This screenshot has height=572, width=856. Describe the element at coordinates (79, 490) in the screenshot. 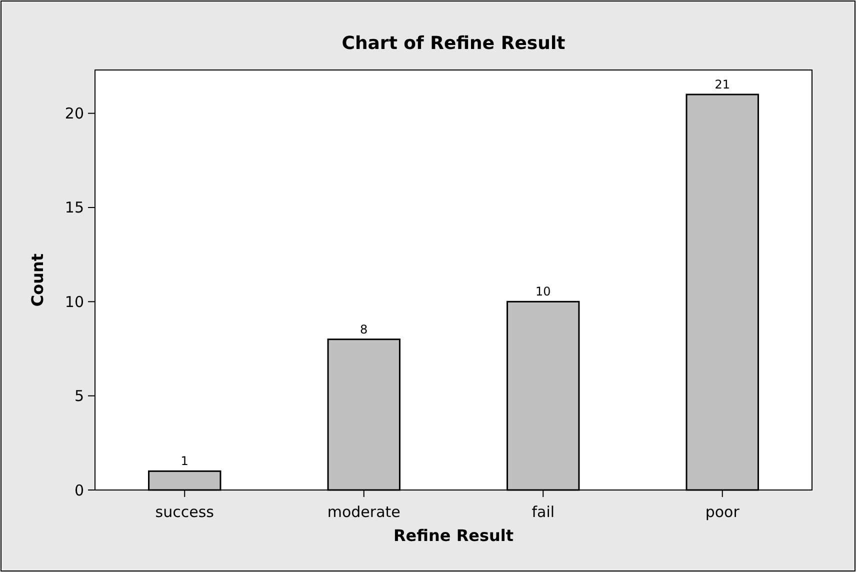

I see `y-tick-label: 0` at that location.